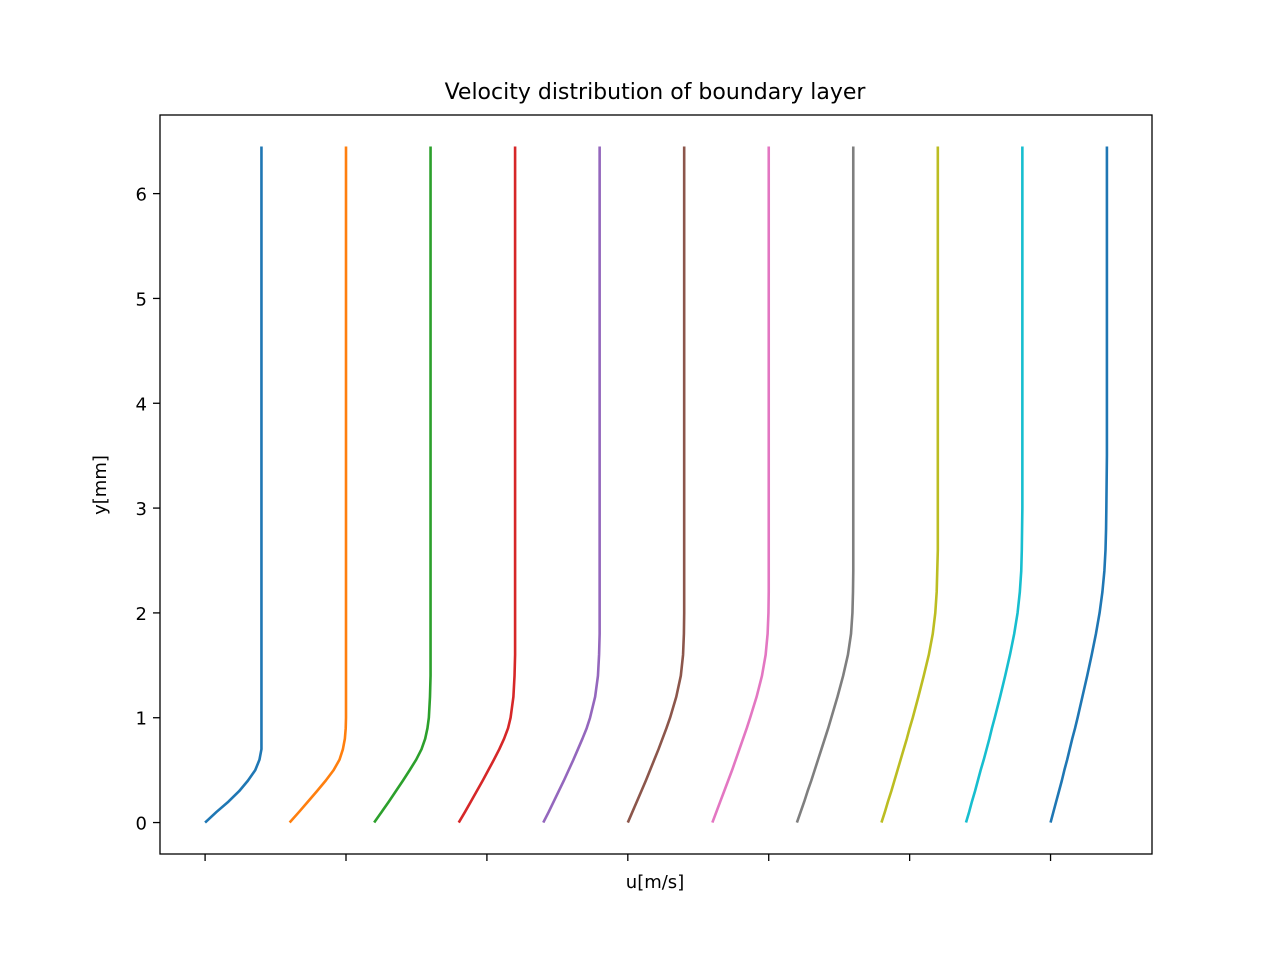  Describe the element at coordinates (141, 824) in the screenshot. I see `y-tick-label-0: 0` at that location.